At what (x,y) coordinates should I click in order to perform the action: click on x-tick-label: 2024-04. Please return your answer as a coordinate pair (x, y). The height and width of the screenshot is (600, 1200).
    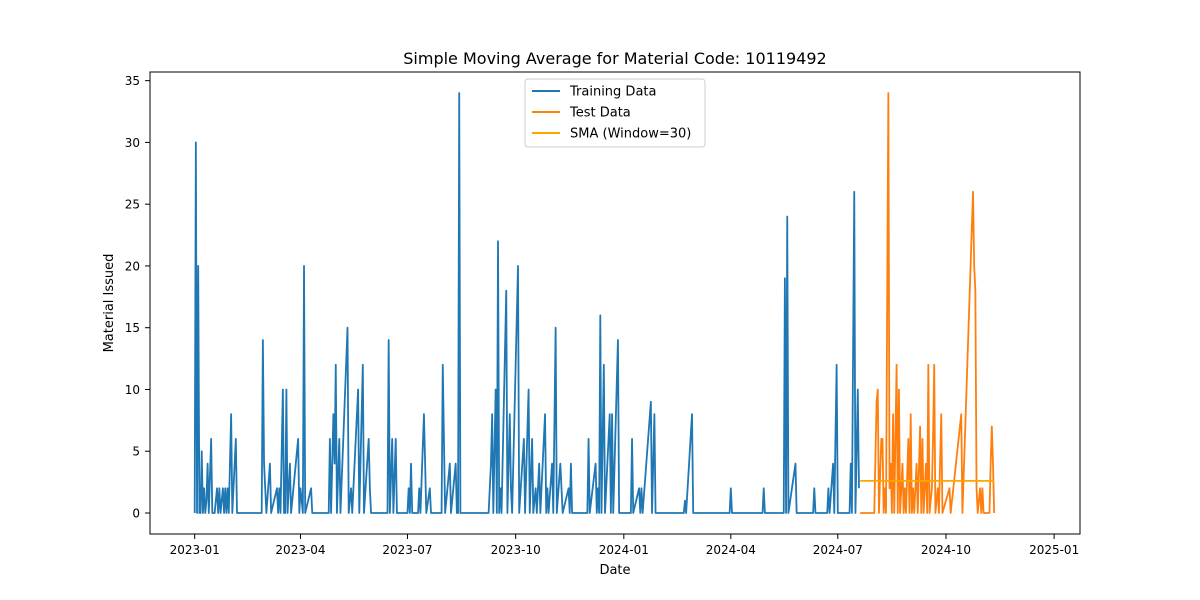
    Looking at the image, I should click on (731, 550).